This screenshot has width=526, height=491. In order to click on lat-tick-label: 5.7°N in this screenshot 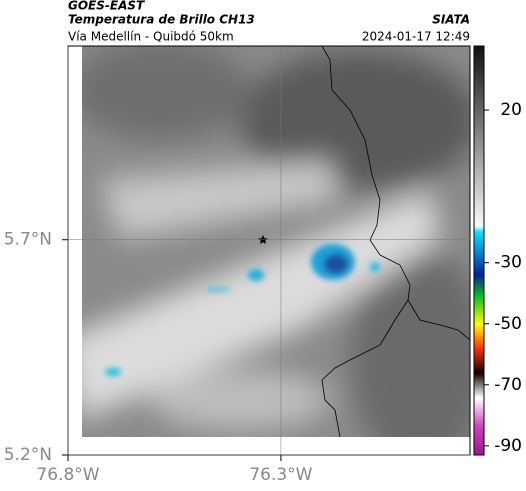, I will do `click(28, 240)`.